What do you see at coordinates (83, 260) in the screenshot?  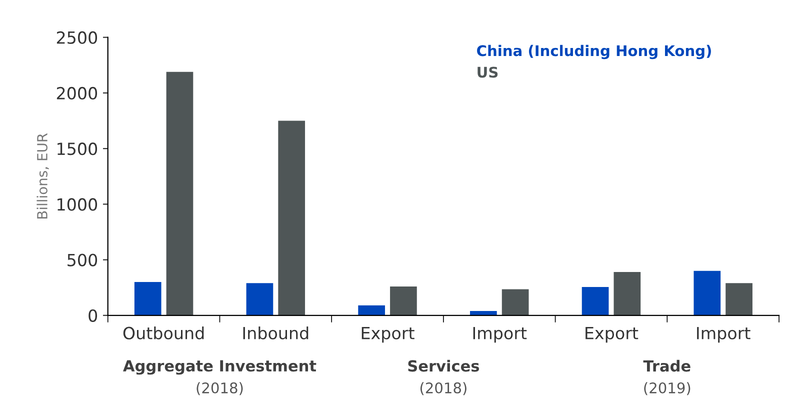 I see `y-tick-label: 500` at bounding box center [83, 260].